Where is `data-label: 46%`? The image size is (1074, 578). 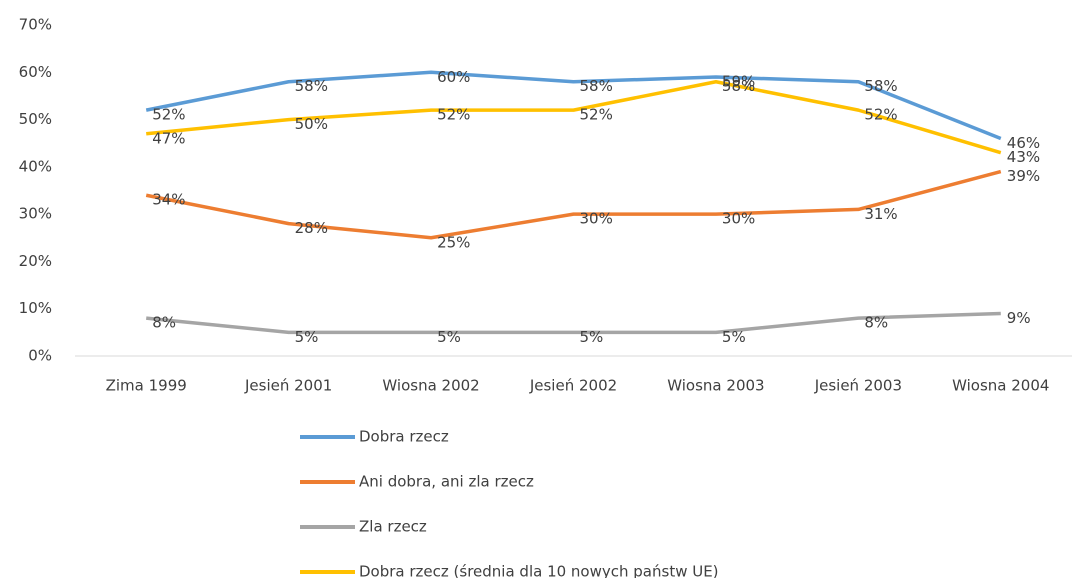 data-label: 46% is located at coordinates (1023, 143).